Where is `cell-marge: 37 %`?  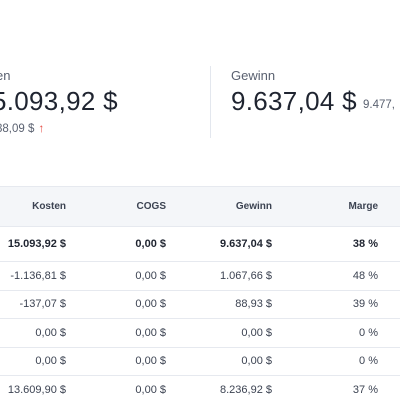
cell-marge: 37 % is located at coordinates (325, 387).